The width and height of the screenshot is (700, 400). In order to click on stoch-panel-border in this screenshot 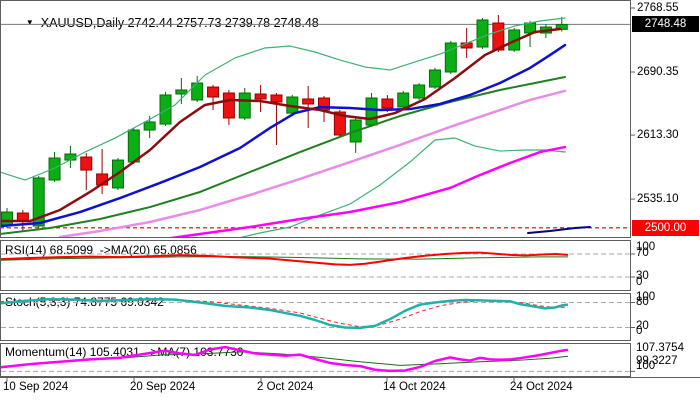, I will do `click(315, 317)`.